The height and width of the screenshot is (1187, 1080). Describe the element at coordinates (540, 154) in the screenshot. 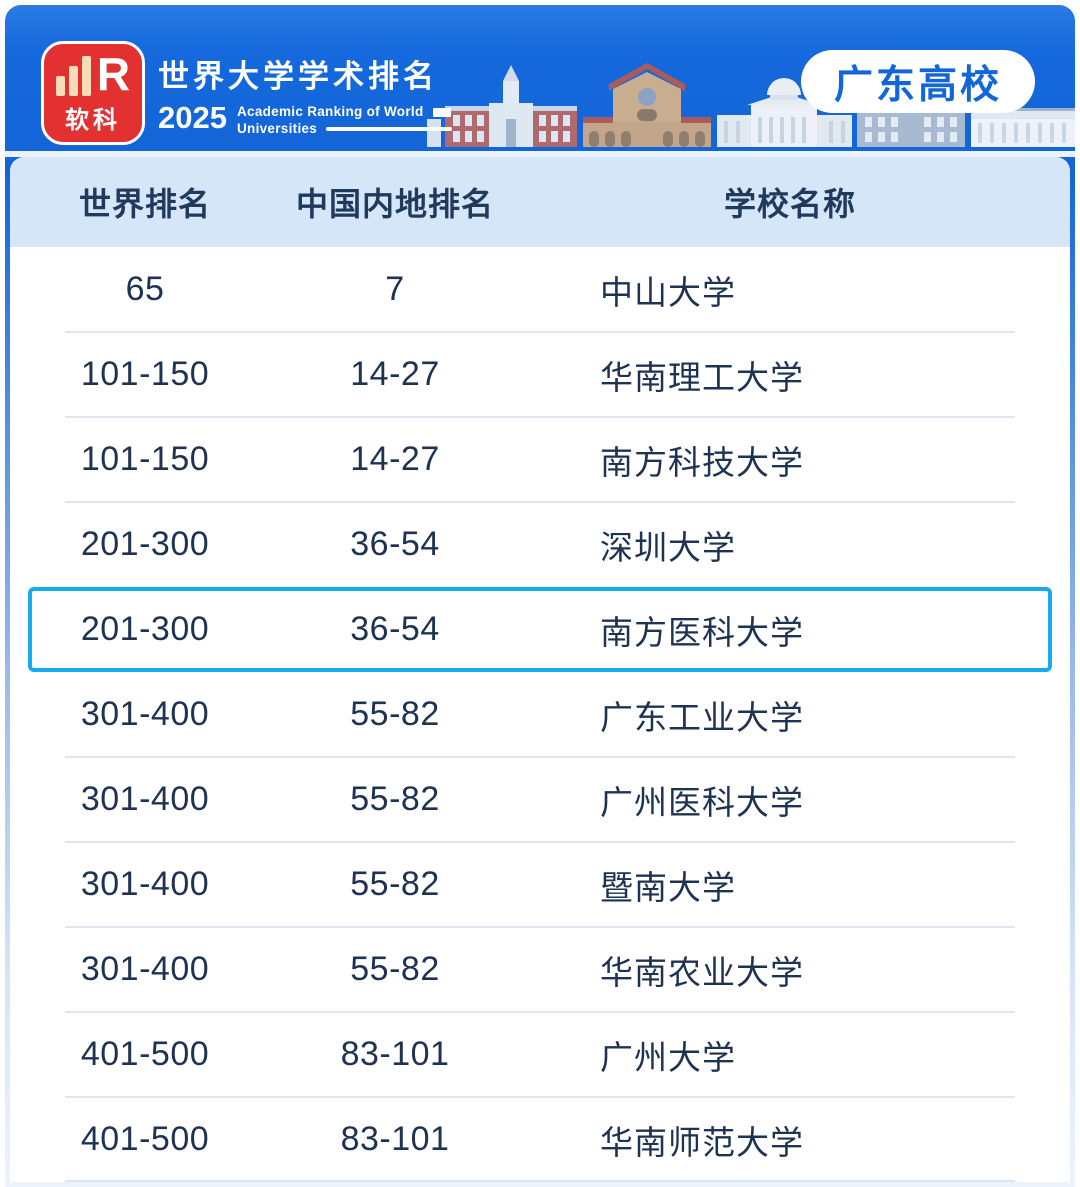

I see `banner-ground-strip` at that location.